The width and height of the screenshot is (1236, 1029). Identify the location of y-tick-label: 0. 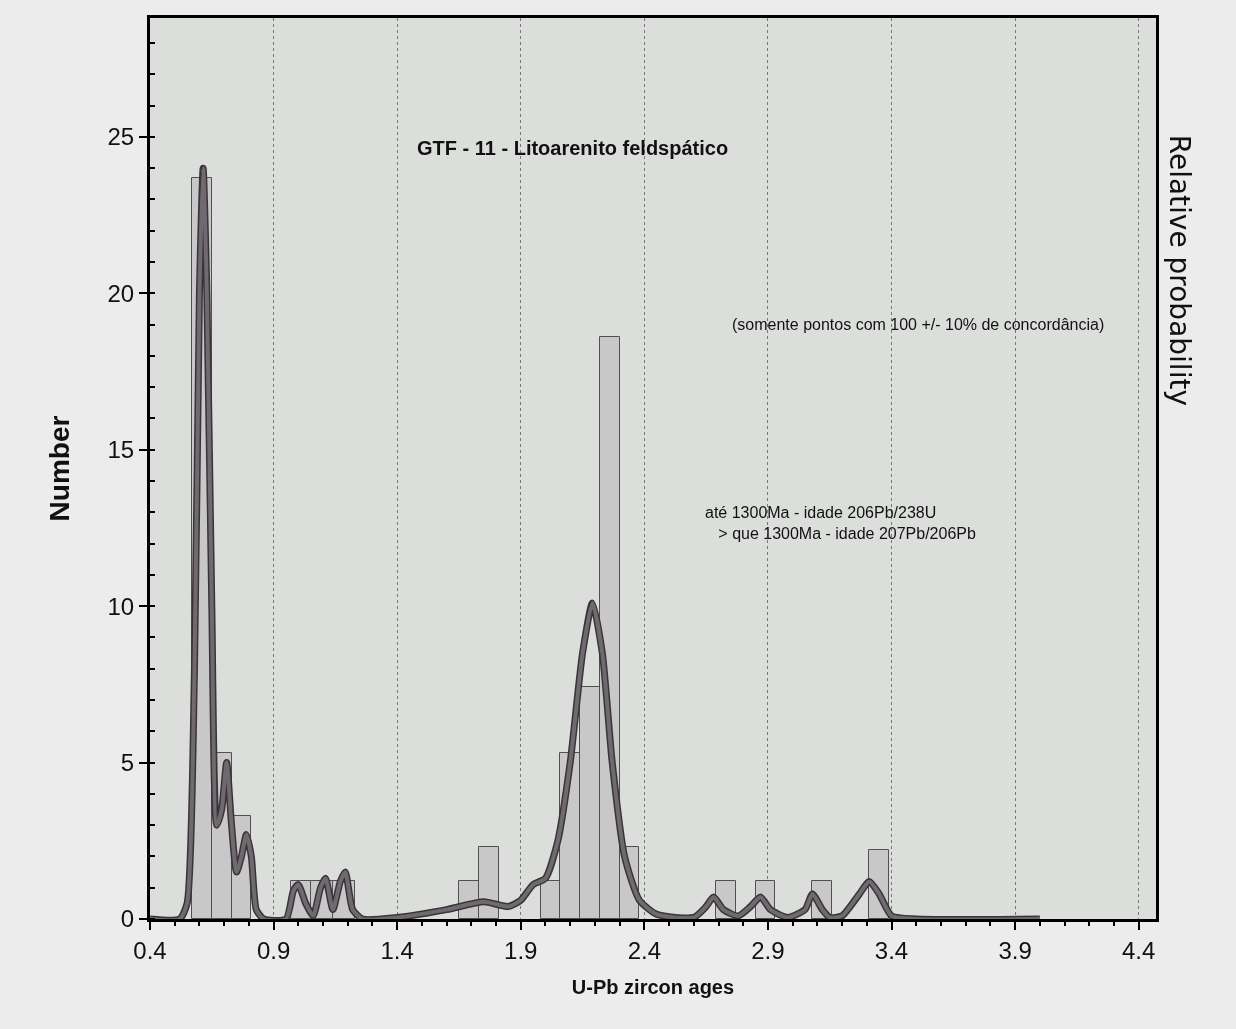
(127, 919).